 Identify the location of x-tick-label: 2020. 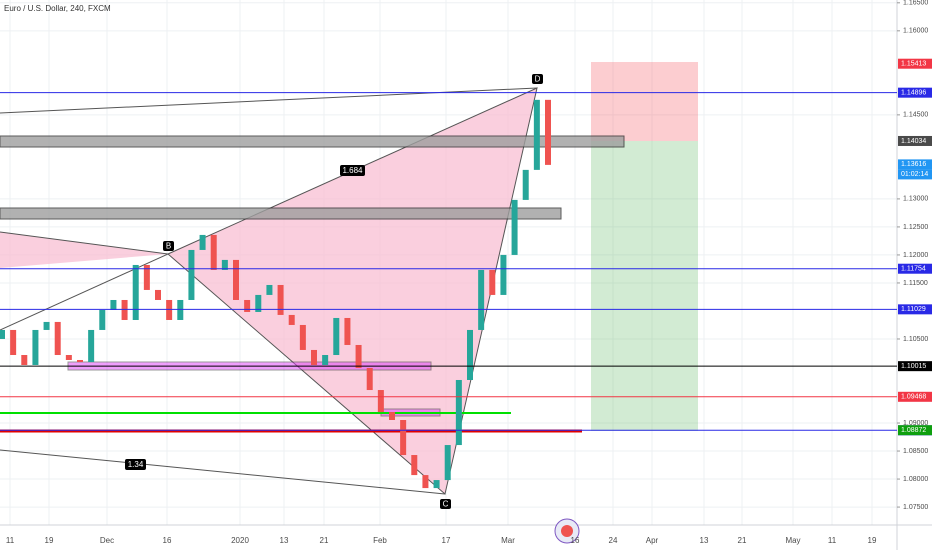
(240, 540).